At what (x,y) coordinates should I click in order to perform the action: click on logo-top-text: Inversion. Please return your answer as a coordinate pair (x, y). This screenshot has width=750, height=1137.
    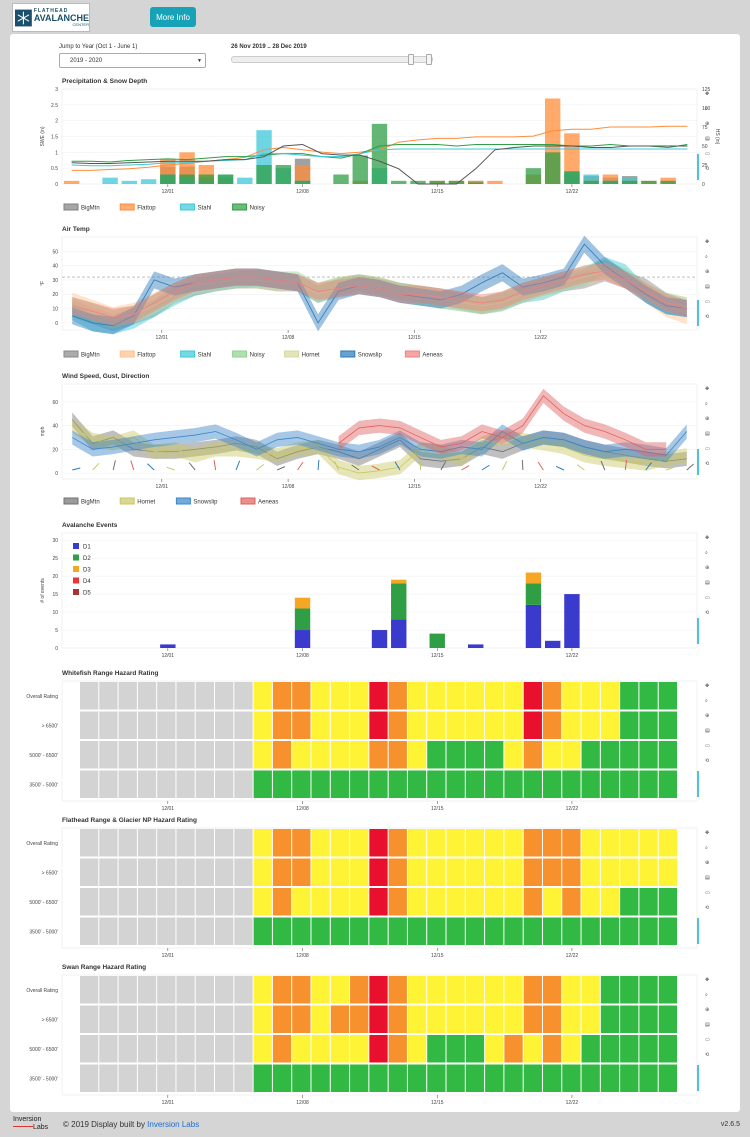
    Looking at the image, I should click on (27, 1119).